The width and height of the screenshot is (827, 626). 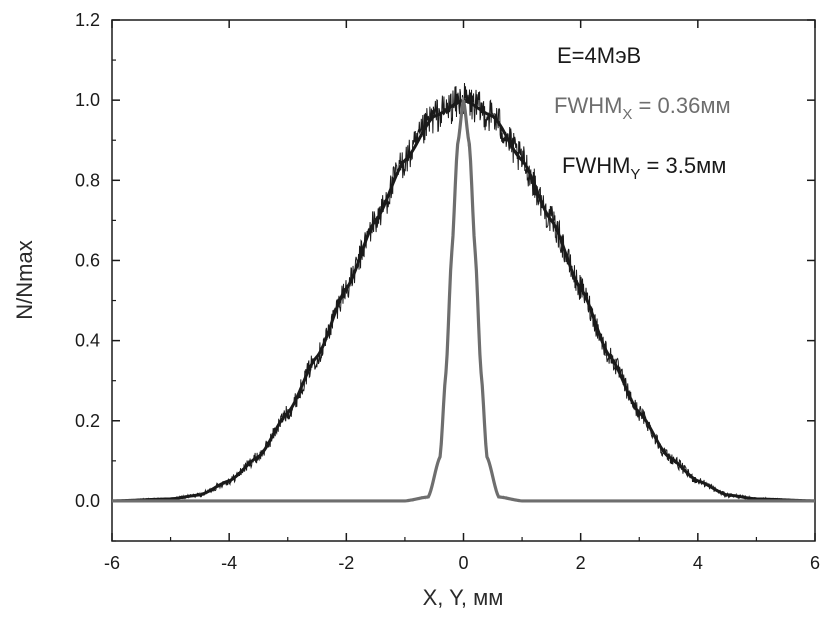 I want to click on y-tick-label: 1.2, so click(x=87, y=20).